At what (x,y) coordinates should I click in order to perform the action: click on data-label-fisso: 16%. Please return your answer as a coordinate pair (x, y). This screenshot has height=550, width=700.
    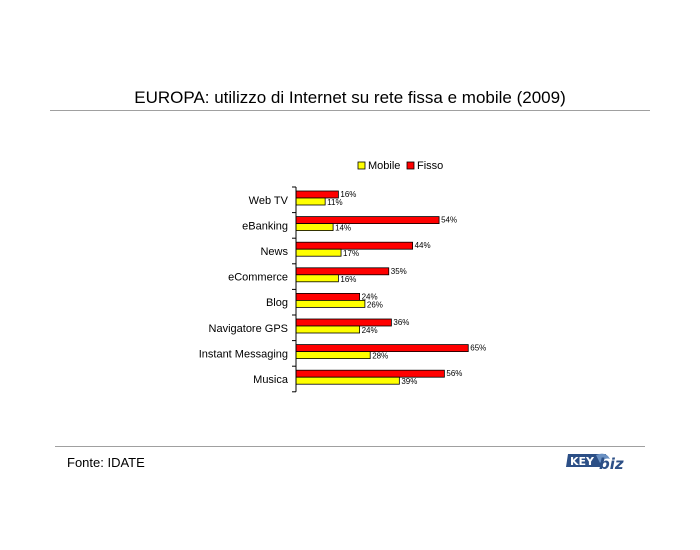
    Looking at the image, I should click on (348, 194).